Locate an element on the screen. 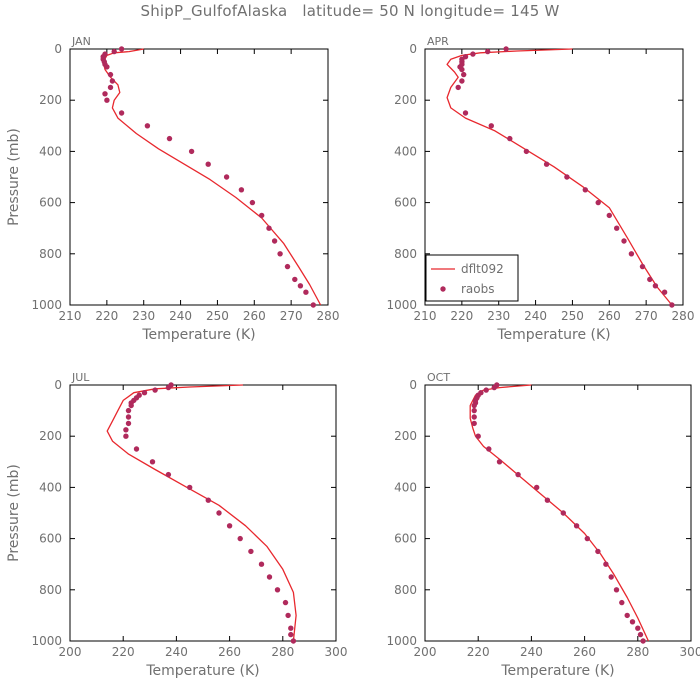 The height and width of the screenshot is (700, 700). plot-frame is located at coordinates (558, 513).